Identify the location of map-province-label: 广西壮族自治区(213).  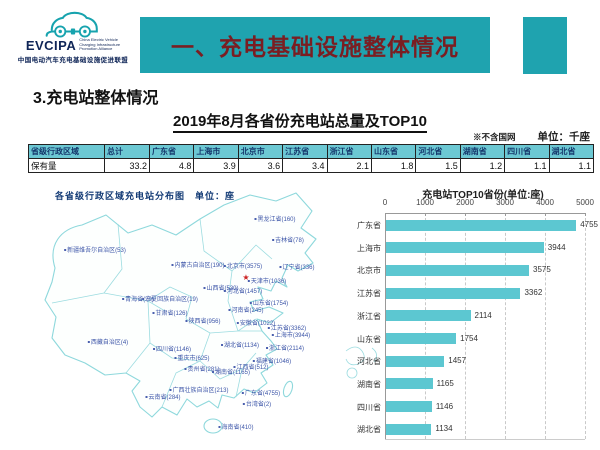
(198, 391).